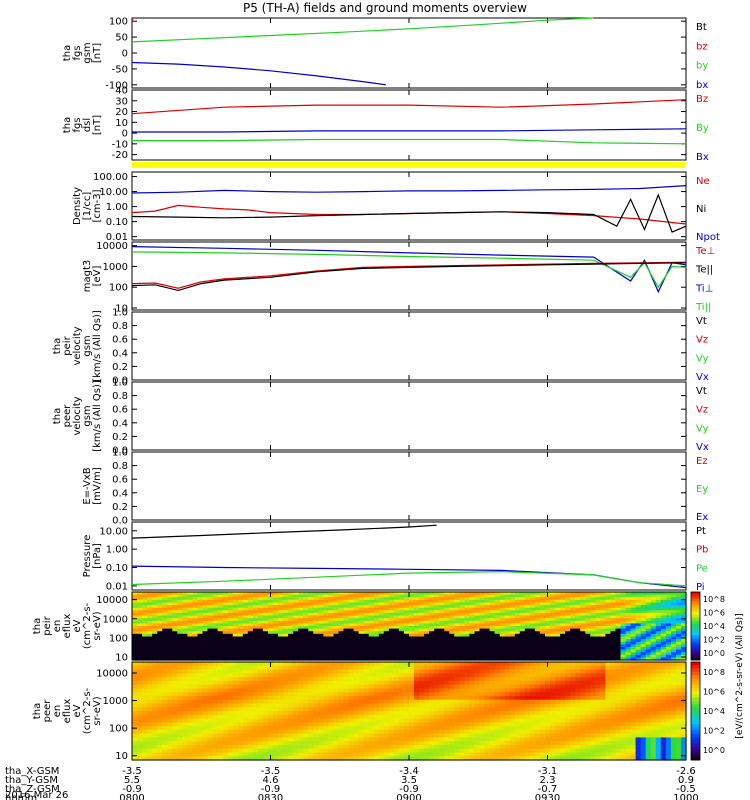  What do you see at coordinates (97, 205) in the screenshot?
I see `y-axis-label: [cm-3]` at bounding box center [97, 205].